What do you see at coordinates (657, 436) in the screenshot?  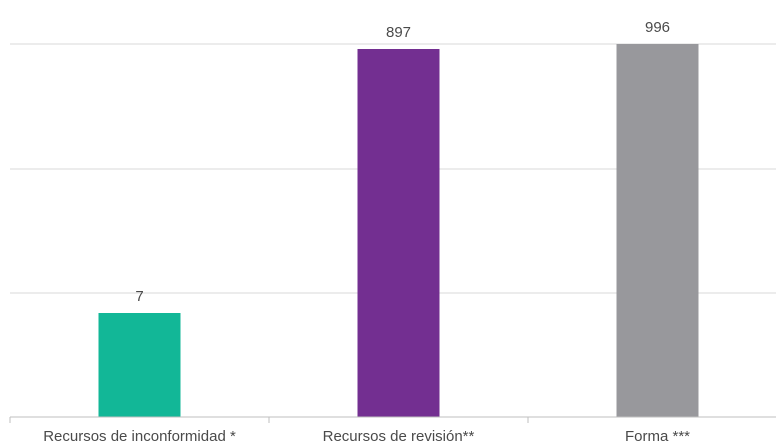 I see `x-tick-label-3: Forma ***` at bounding box center [657, 436].